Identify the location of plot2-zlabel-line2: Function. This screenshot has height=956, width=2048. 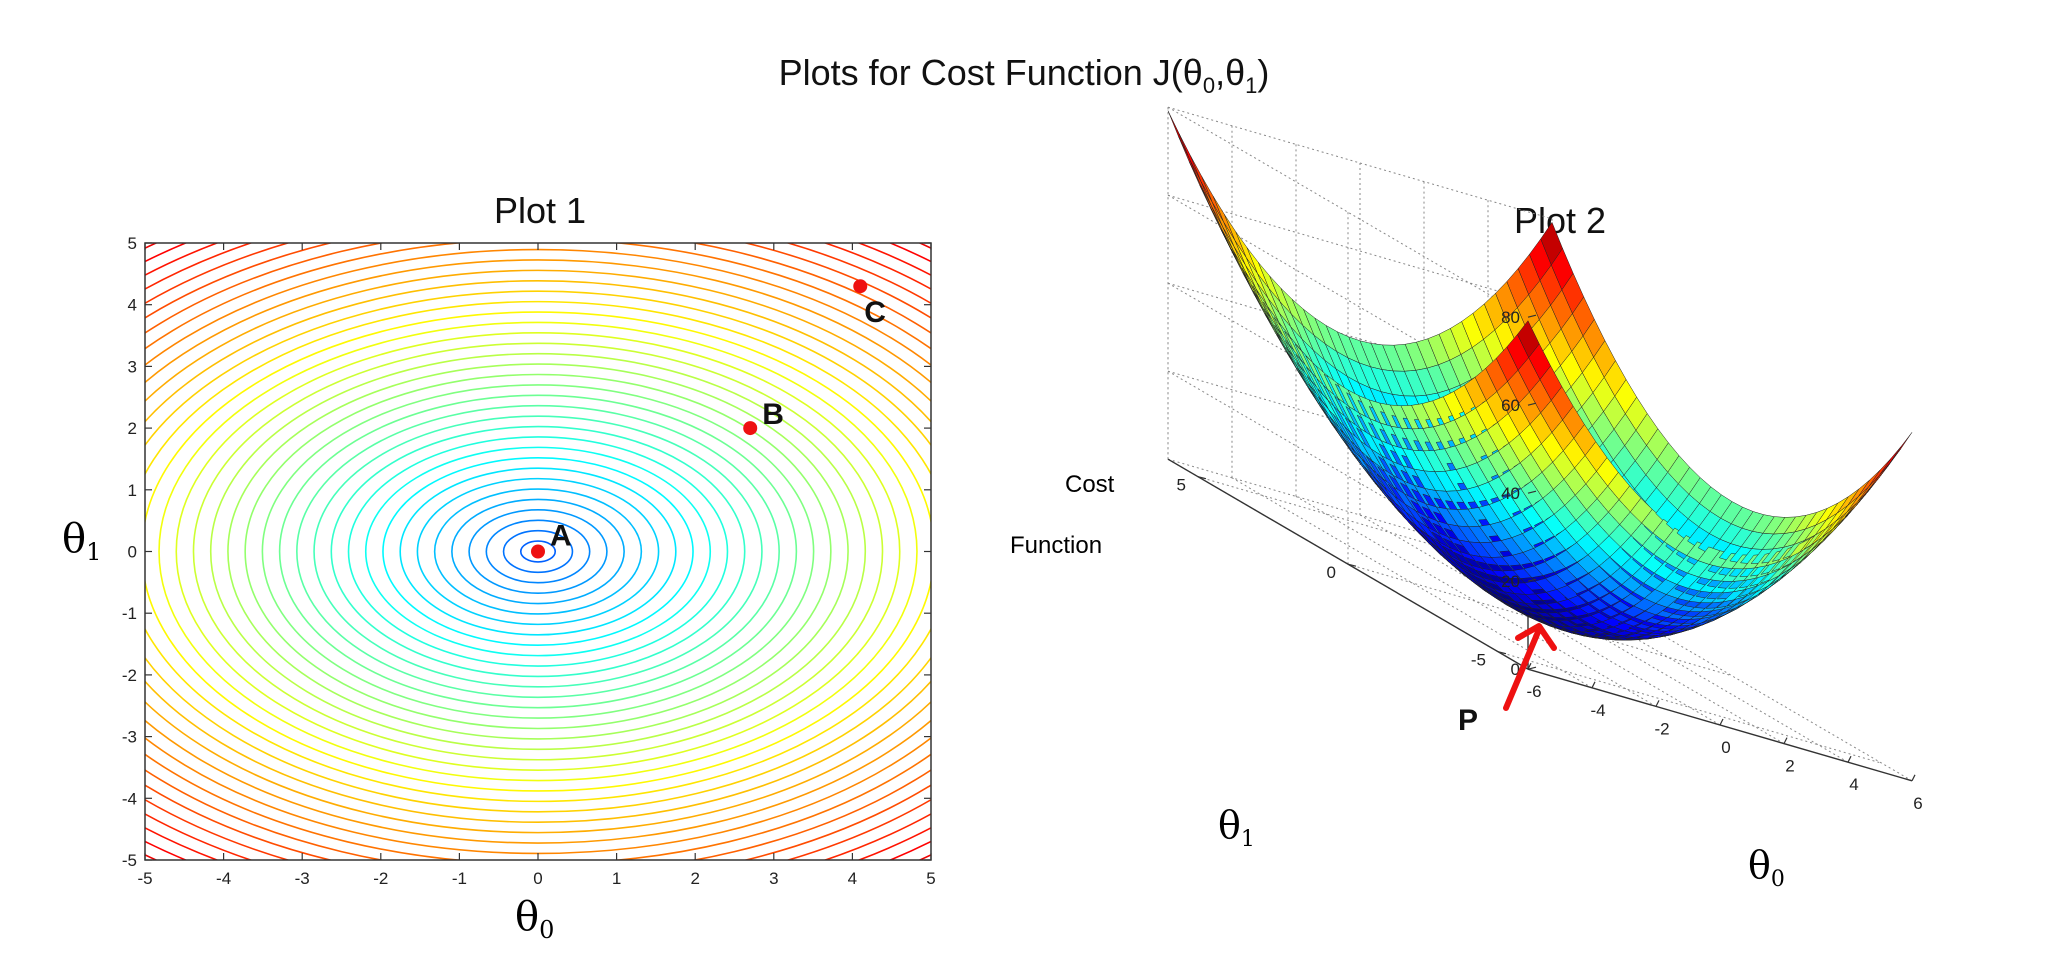
(1056, 545).